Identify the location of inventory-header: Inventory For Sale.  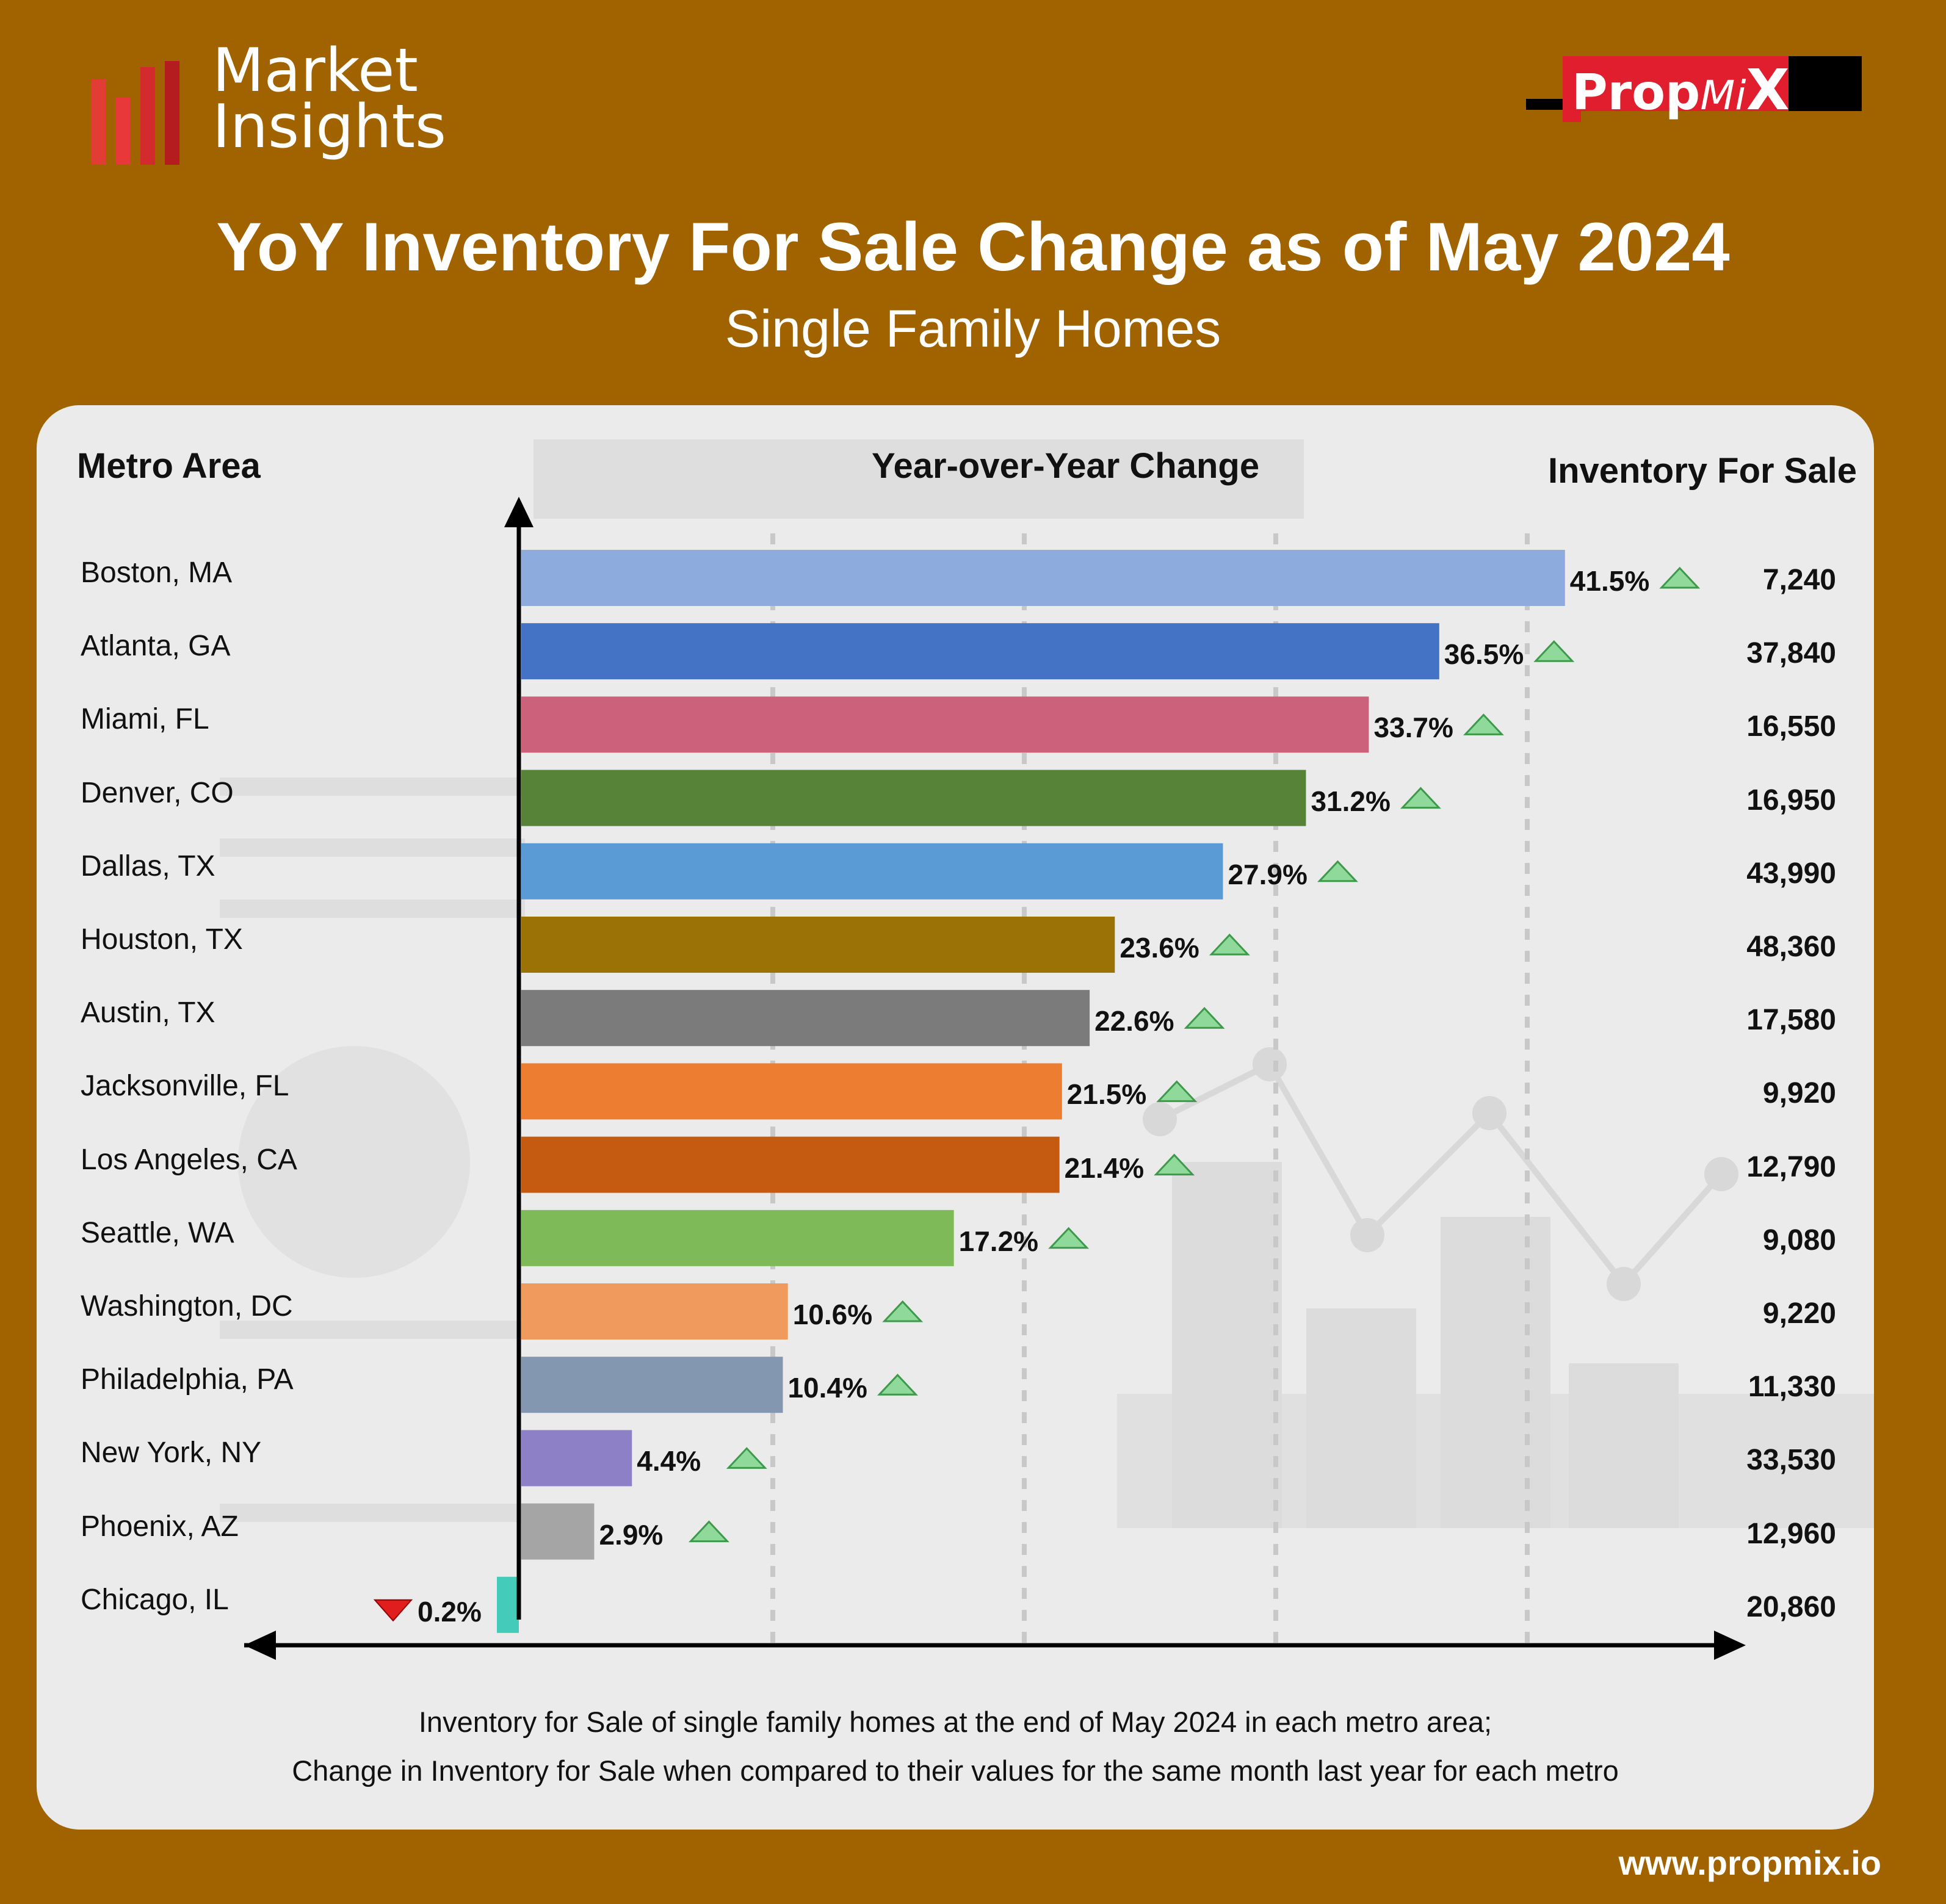
(1702, 471).